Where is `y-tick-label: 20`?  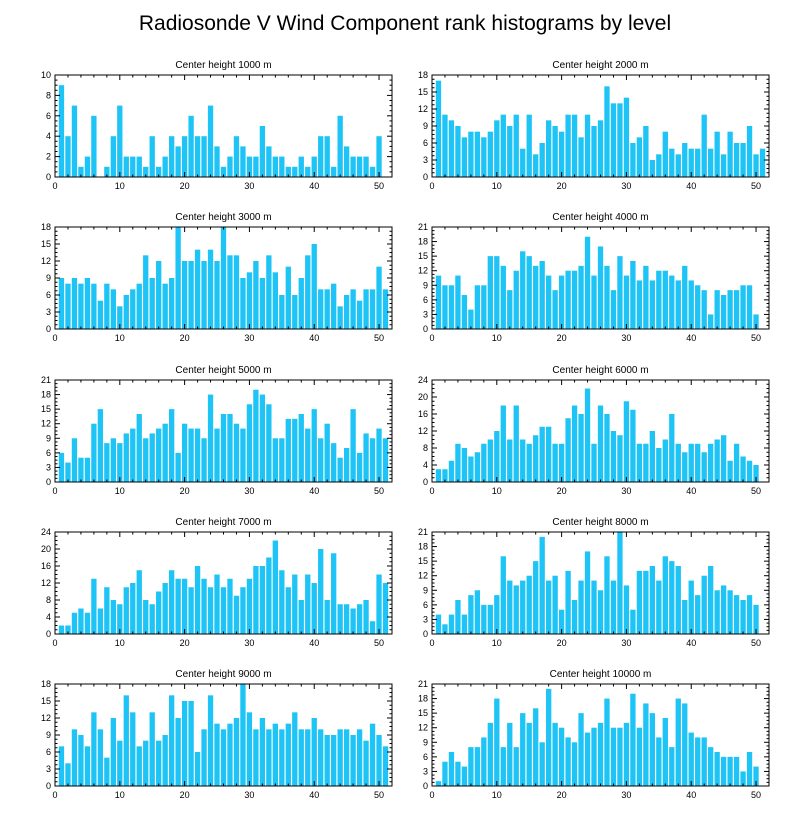
y-tick-label: 20 is located at coordinates (423, 397).